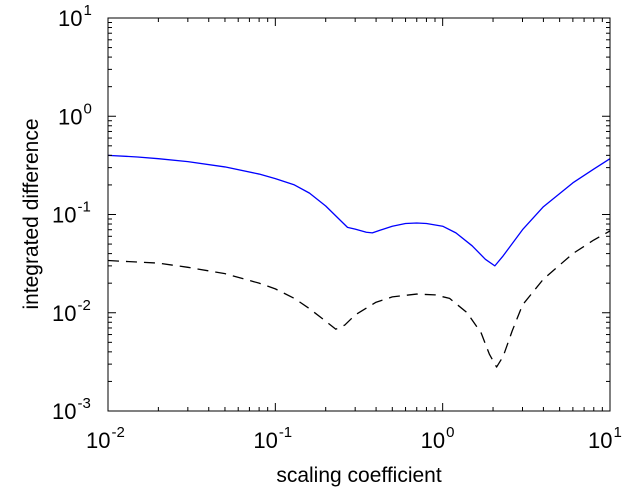 This screenshot has height=495, width=627. What do you see at coordinates (354, 438) in the screenshot?
I see `x-tick-labels: 10⁻² 10⁻¹ 10⁰ 10¹` at bounding box center [354, 438].